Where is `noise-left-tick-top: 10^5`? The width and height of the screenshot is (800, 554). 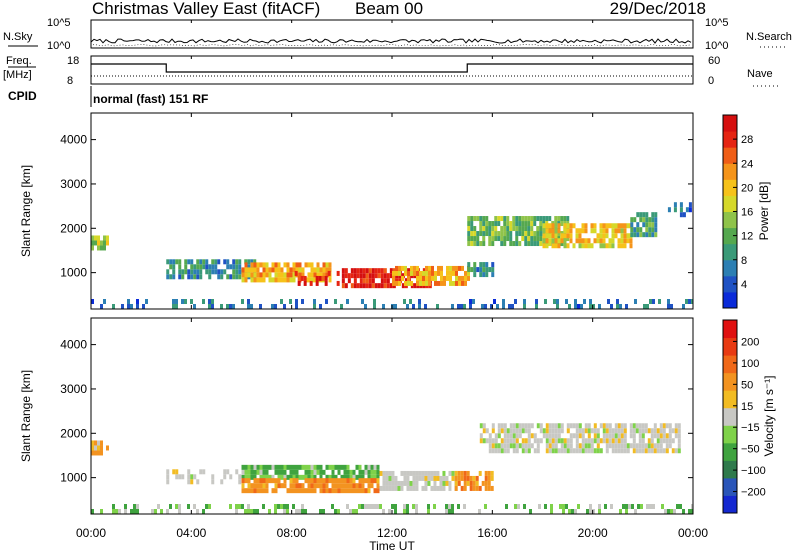
noise-left-tick-top: 10^5 is located at coordinates (59, 23).